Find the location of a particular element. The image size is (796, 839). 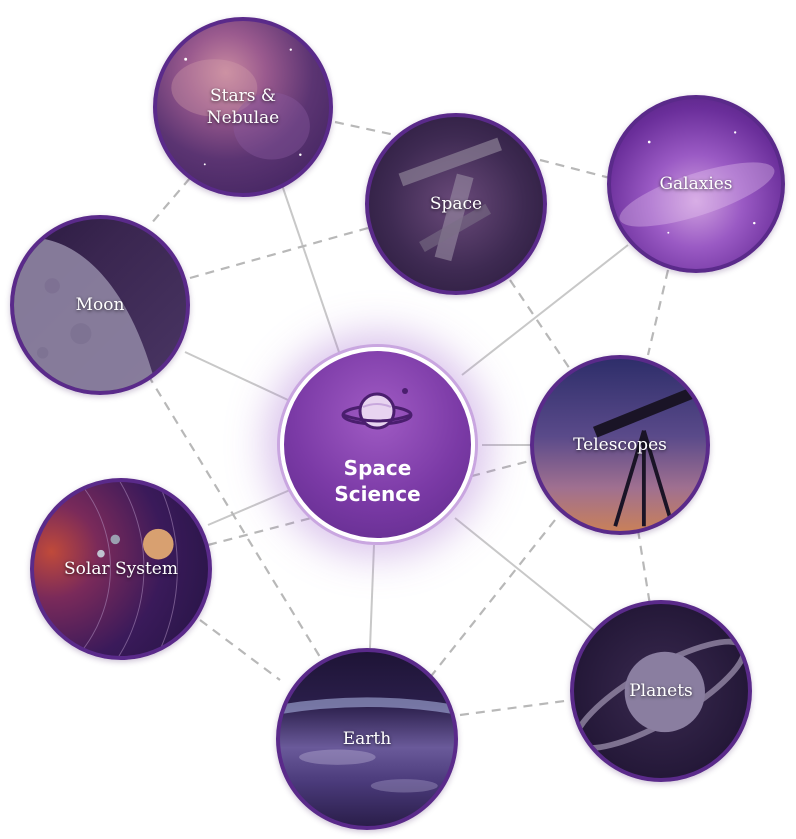

topic-label: Stars & Nebulae is located at coordinates (243, 106).